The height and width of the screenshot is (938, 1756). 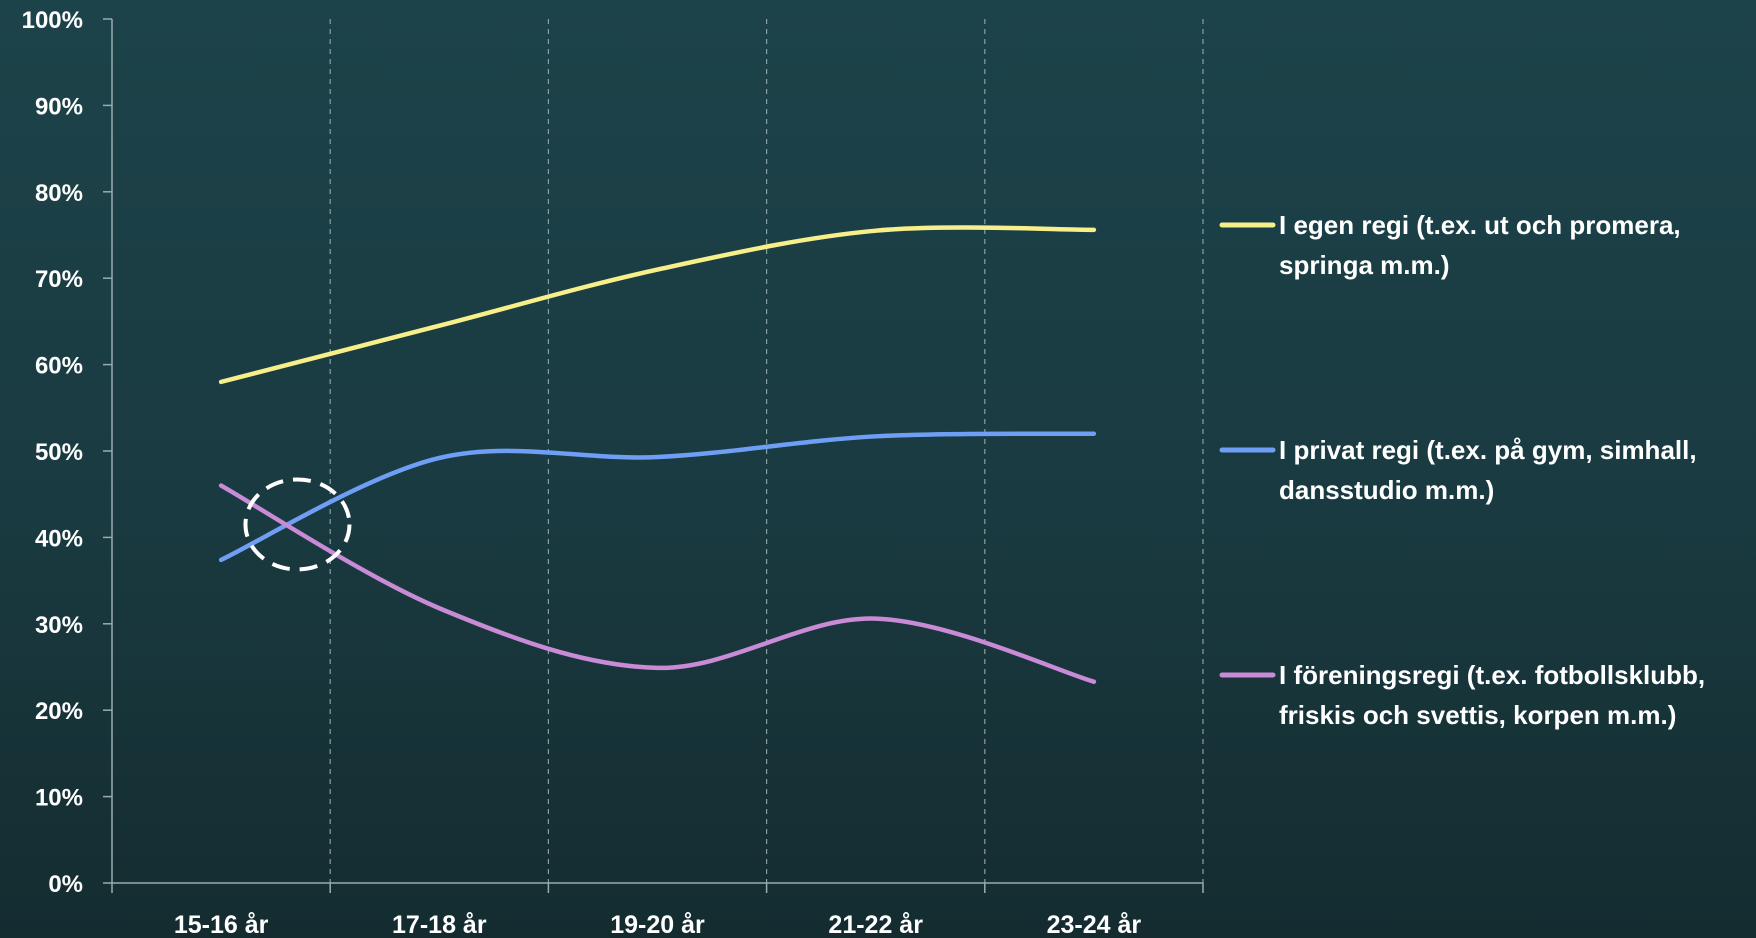 What do you see at coordinates (59, 366) in the screenshot?
I see `y-tick-label: 60%` at bounding box center [59, 366].